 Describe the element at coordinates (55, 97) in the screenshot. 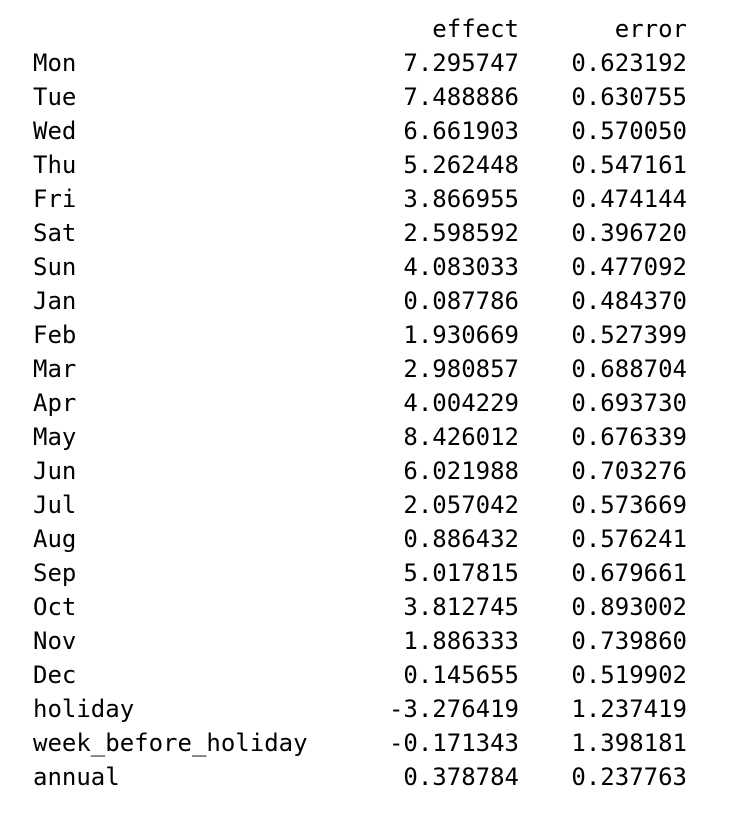

I see `row-label: Tue` at that location.